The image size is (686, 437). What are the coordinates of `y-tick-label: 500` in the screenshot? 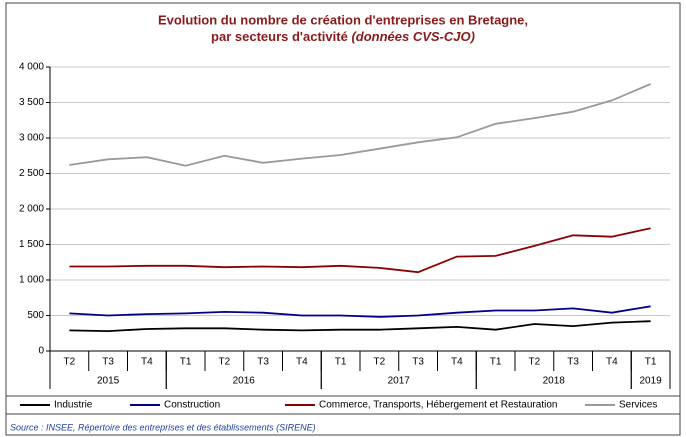 It's located at (35, 315).